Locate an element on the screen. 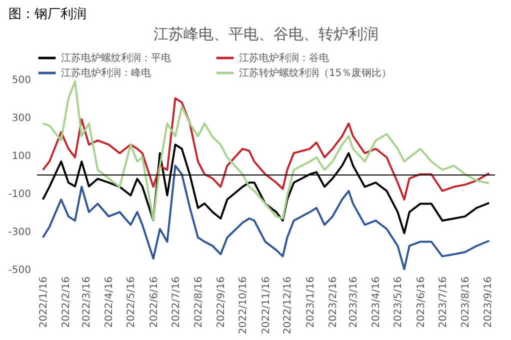 Image resolution: width=511 pixels, height=340 pixels. x-tick-label: 2022/11/16 is located at coordinates (266, 305).